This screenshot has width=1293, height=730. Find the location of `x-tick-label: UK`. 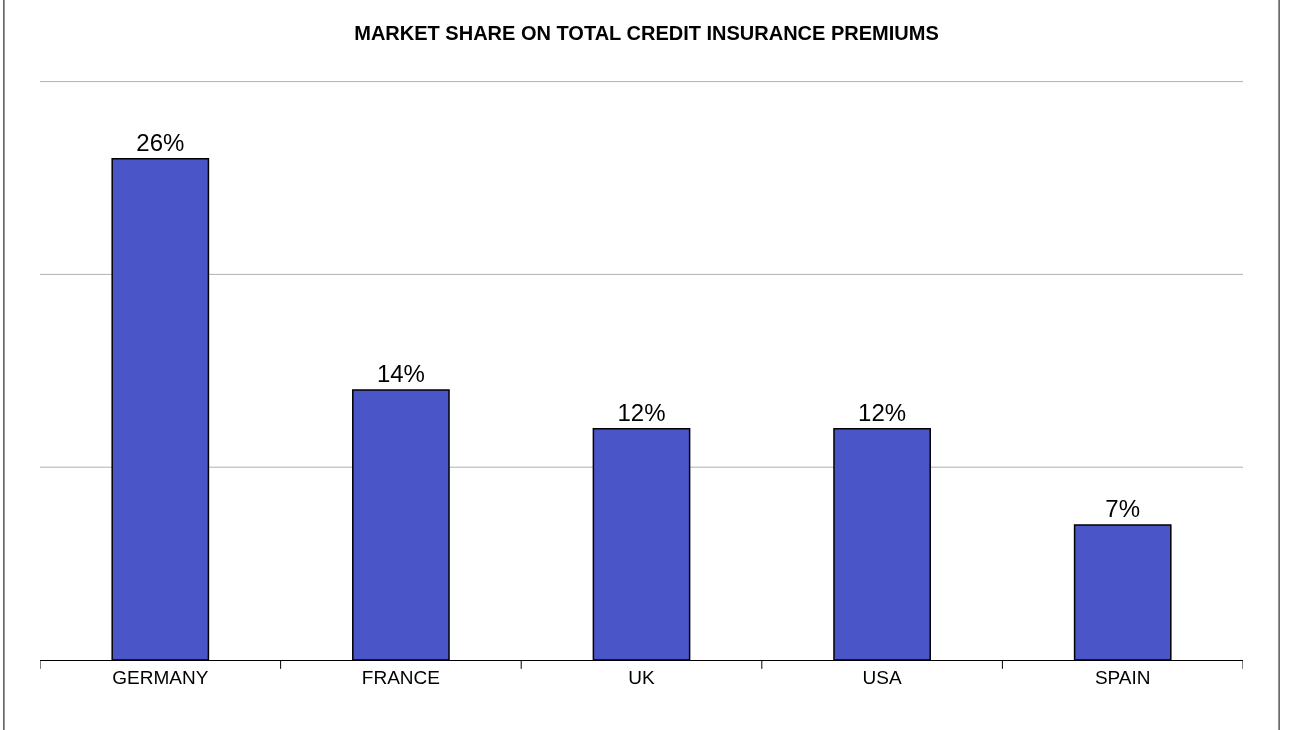

x-tick-label: UK is located at coordinates (642, 677).